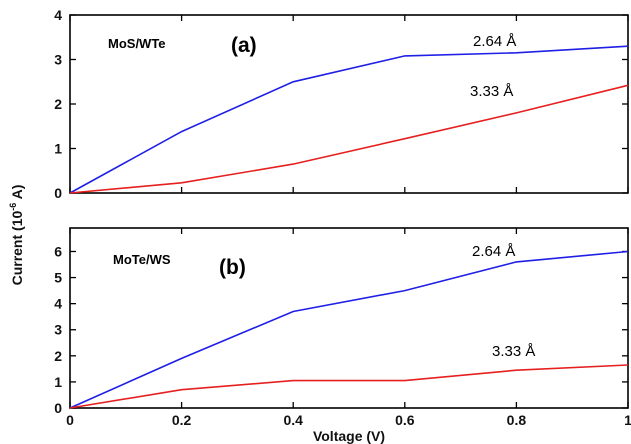 This screenshot has height=444, width=631. Describe the element at coordinates (491, 91) in the screenshot. I see `panel-a-series-red-label: 3.33 Å` at that location.